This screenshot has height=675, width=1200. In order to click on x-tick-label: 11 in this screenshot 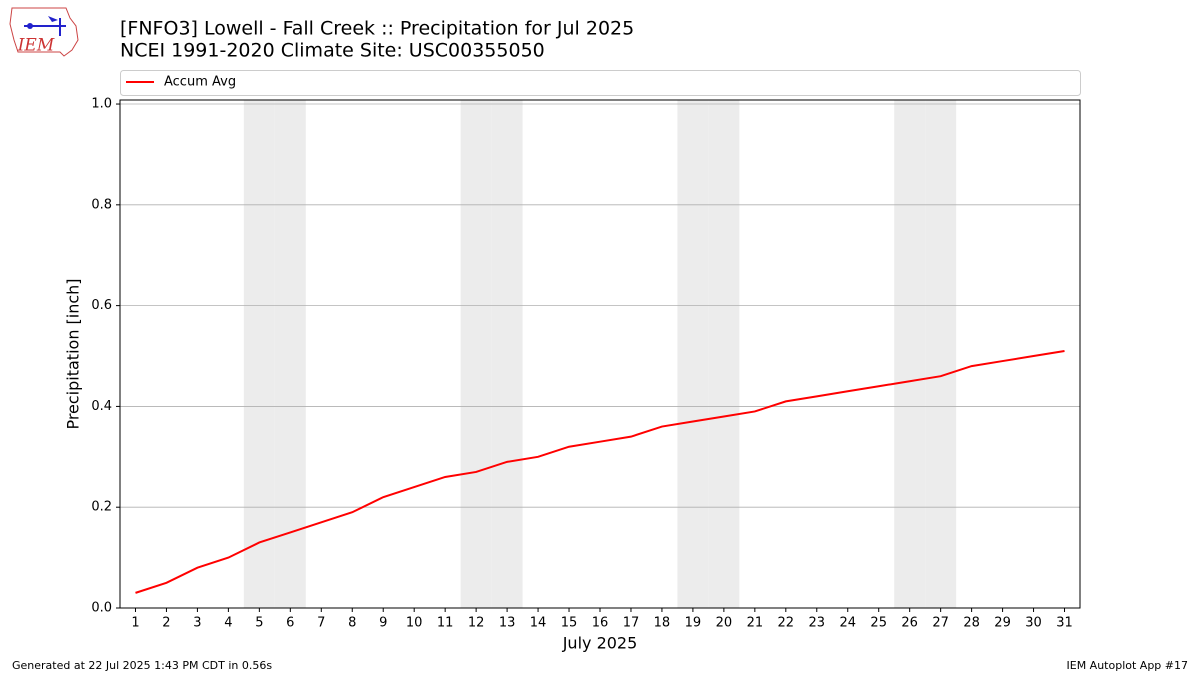, I will do `click(445, 623)`.